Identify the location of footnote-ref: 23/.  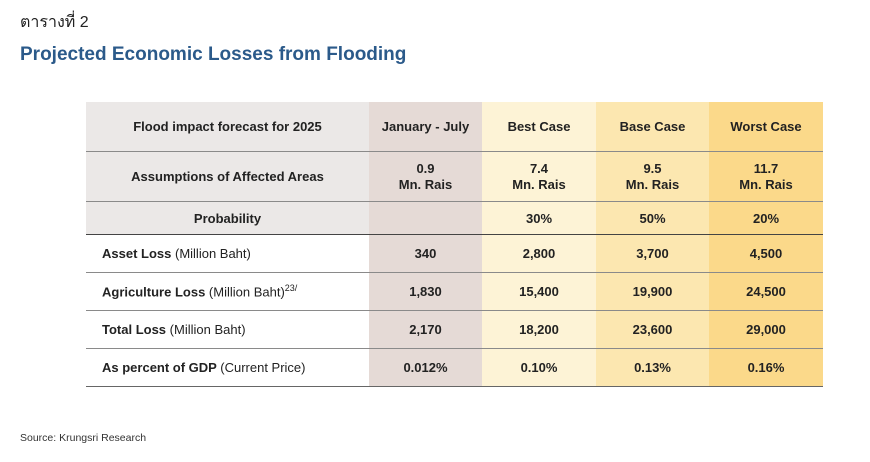
(291, 288).